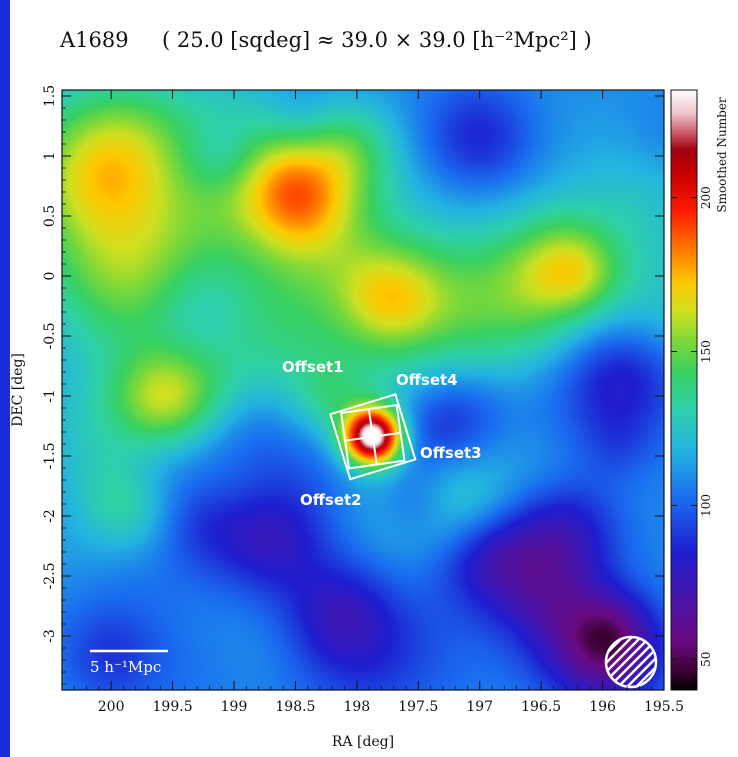 Image resolution: width=738 pixels, height=757 pixels. What do you see at coordinates (377, 40) in the screenshot?
I see `area-text: ( 25.0 [sqdeg] ≈ 39.0 × 39.0 [h⁻²Mpc²] )` at bounding box center [377, 40].